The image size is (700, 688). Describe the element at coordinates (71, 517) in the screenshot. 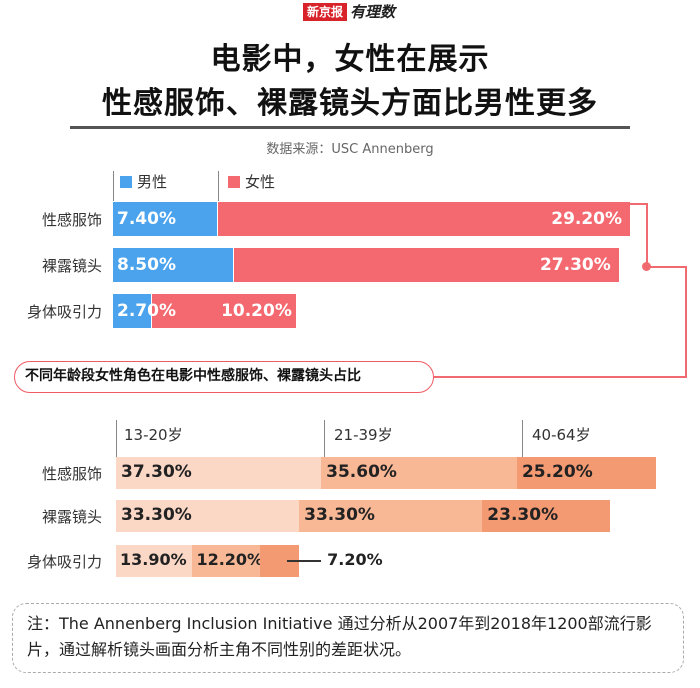

I see `age-row-label-nudity: 裸露镜头` at that location.